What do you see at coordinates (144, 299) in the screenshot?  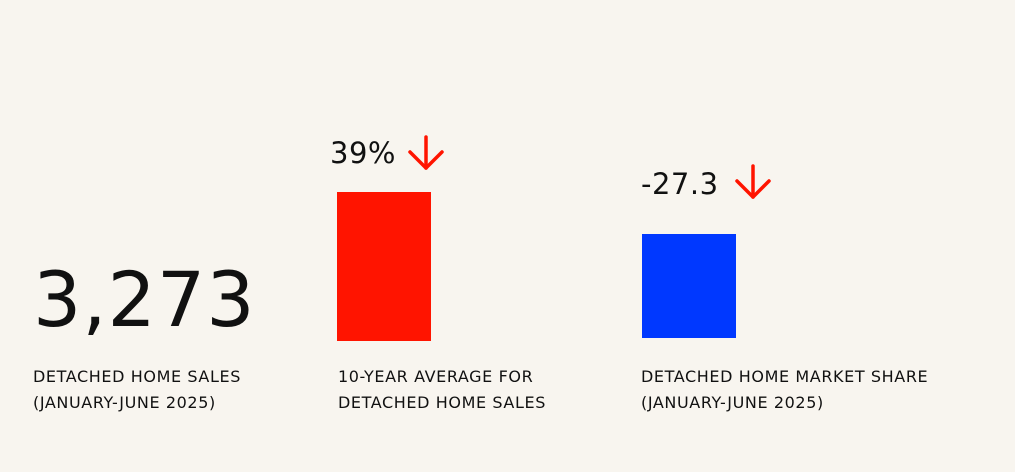 I see `detached-home-sales-number: 3,273` at bounding box center [144, 299].